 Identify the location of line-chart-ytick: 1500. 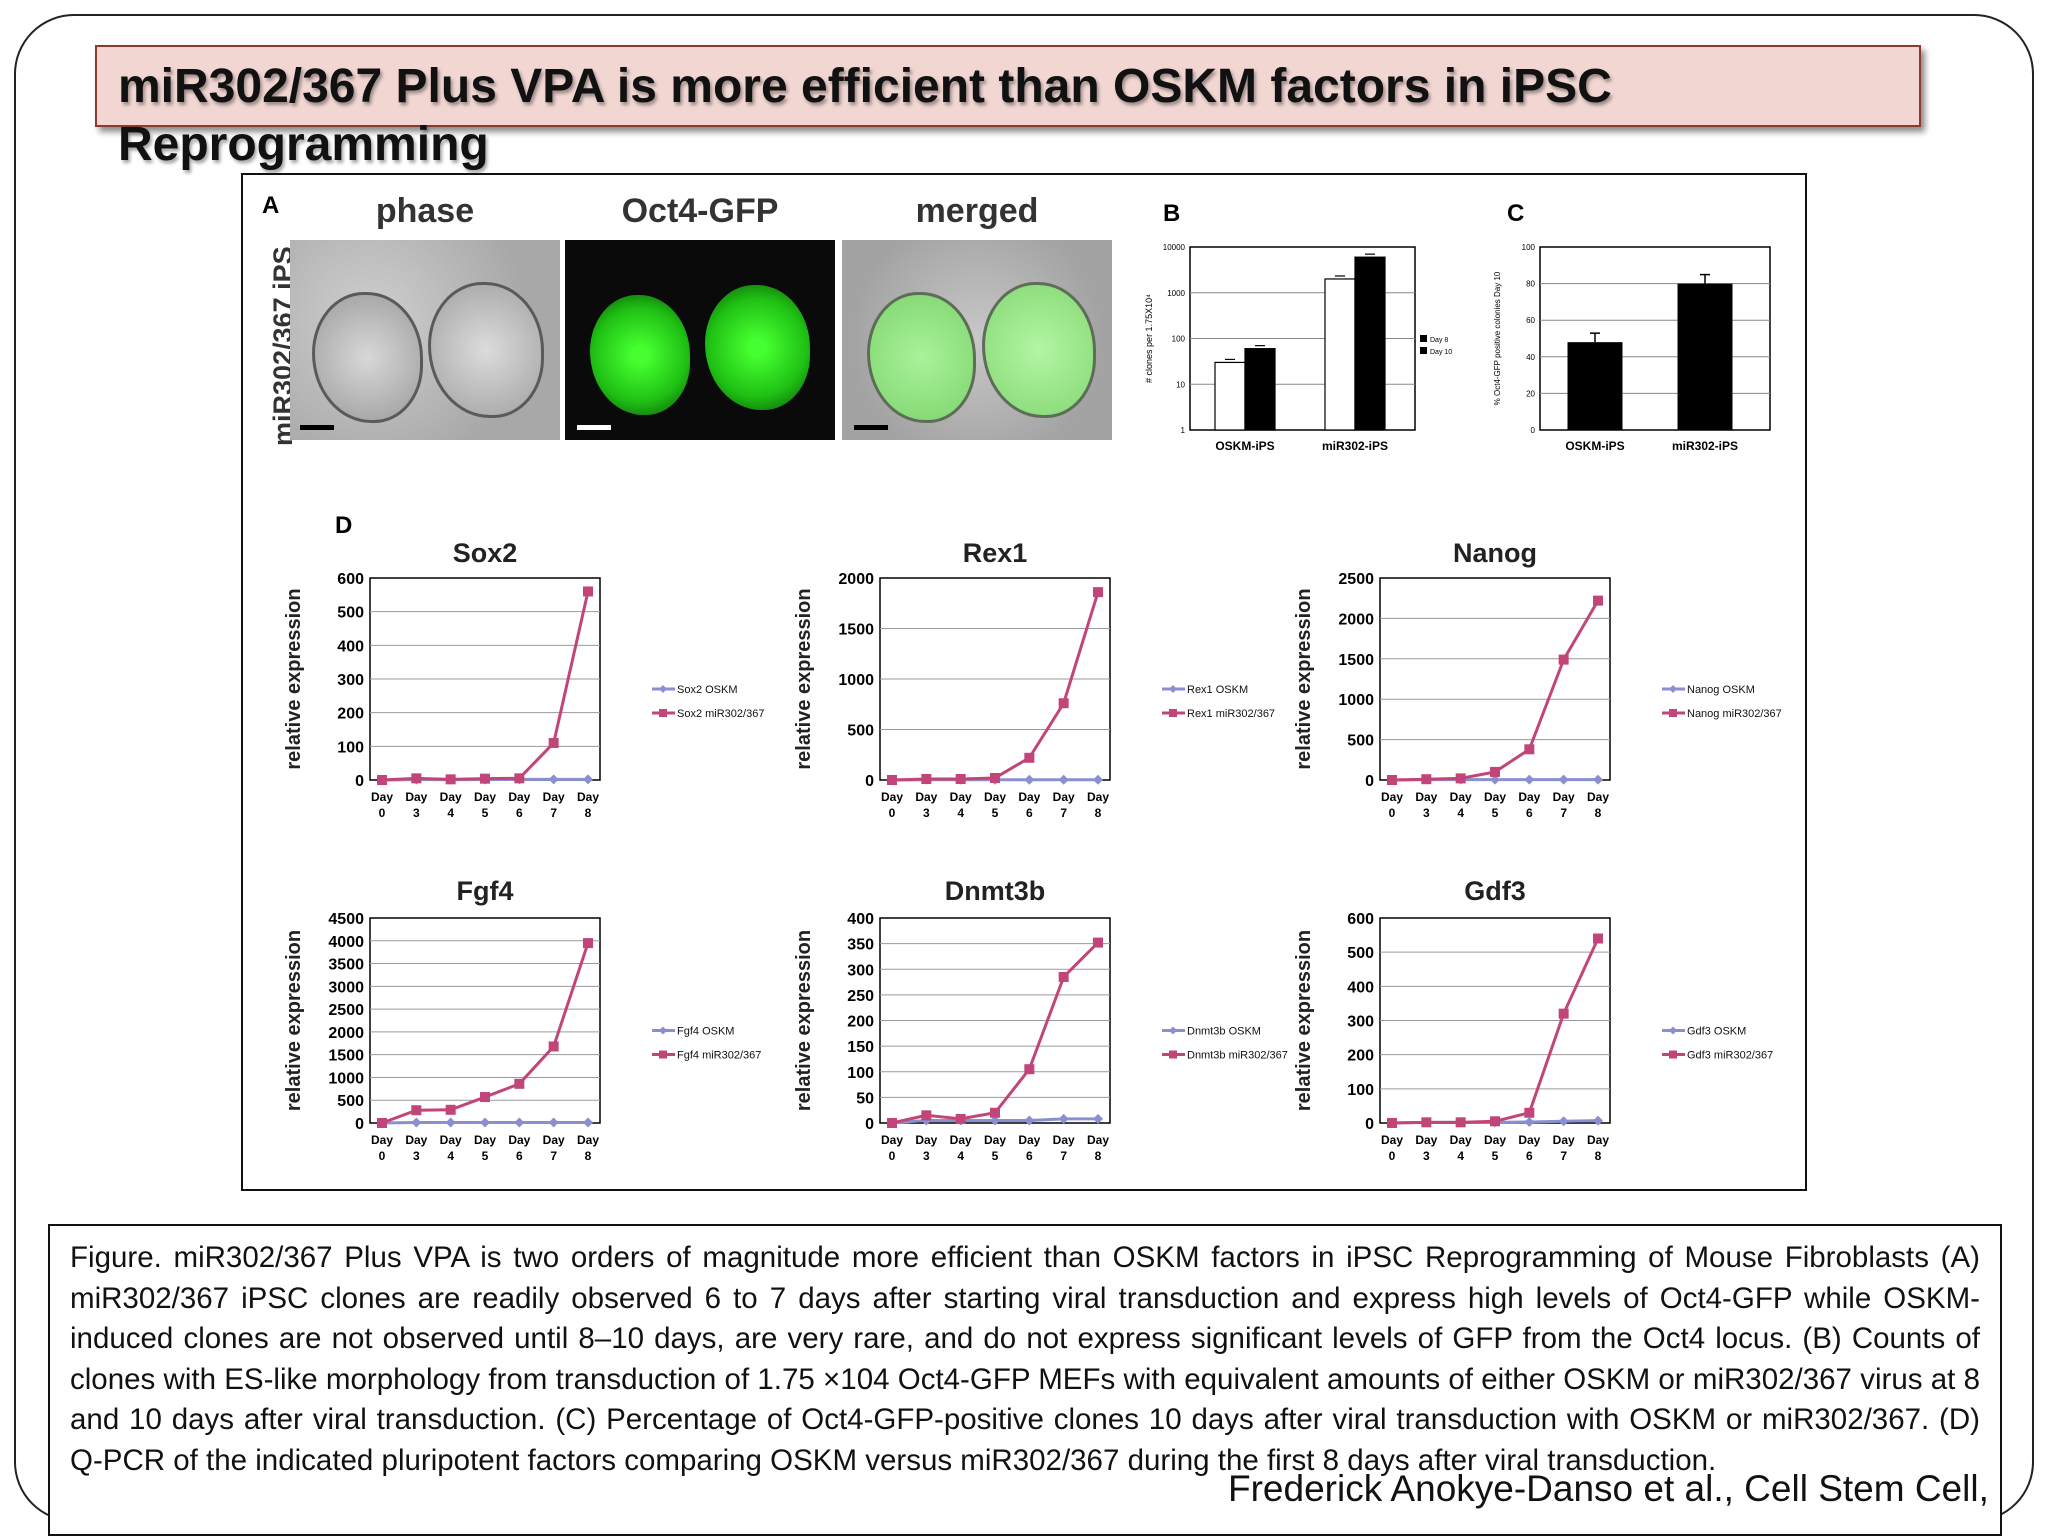
(1356, 660).